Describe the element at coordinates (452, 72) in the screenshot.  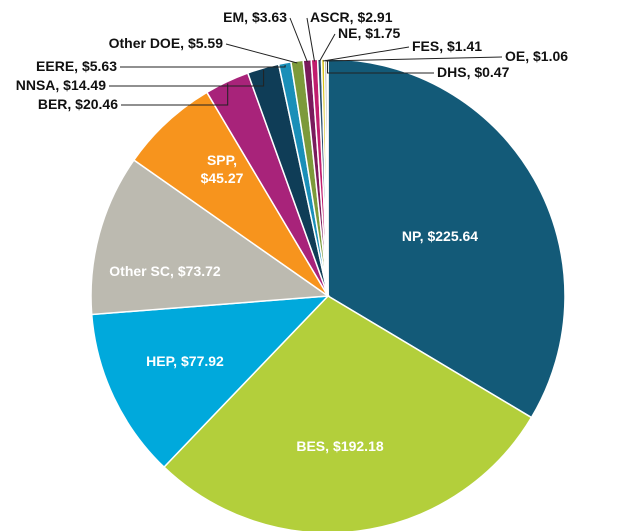
I see `category-name: DHS` at that location.